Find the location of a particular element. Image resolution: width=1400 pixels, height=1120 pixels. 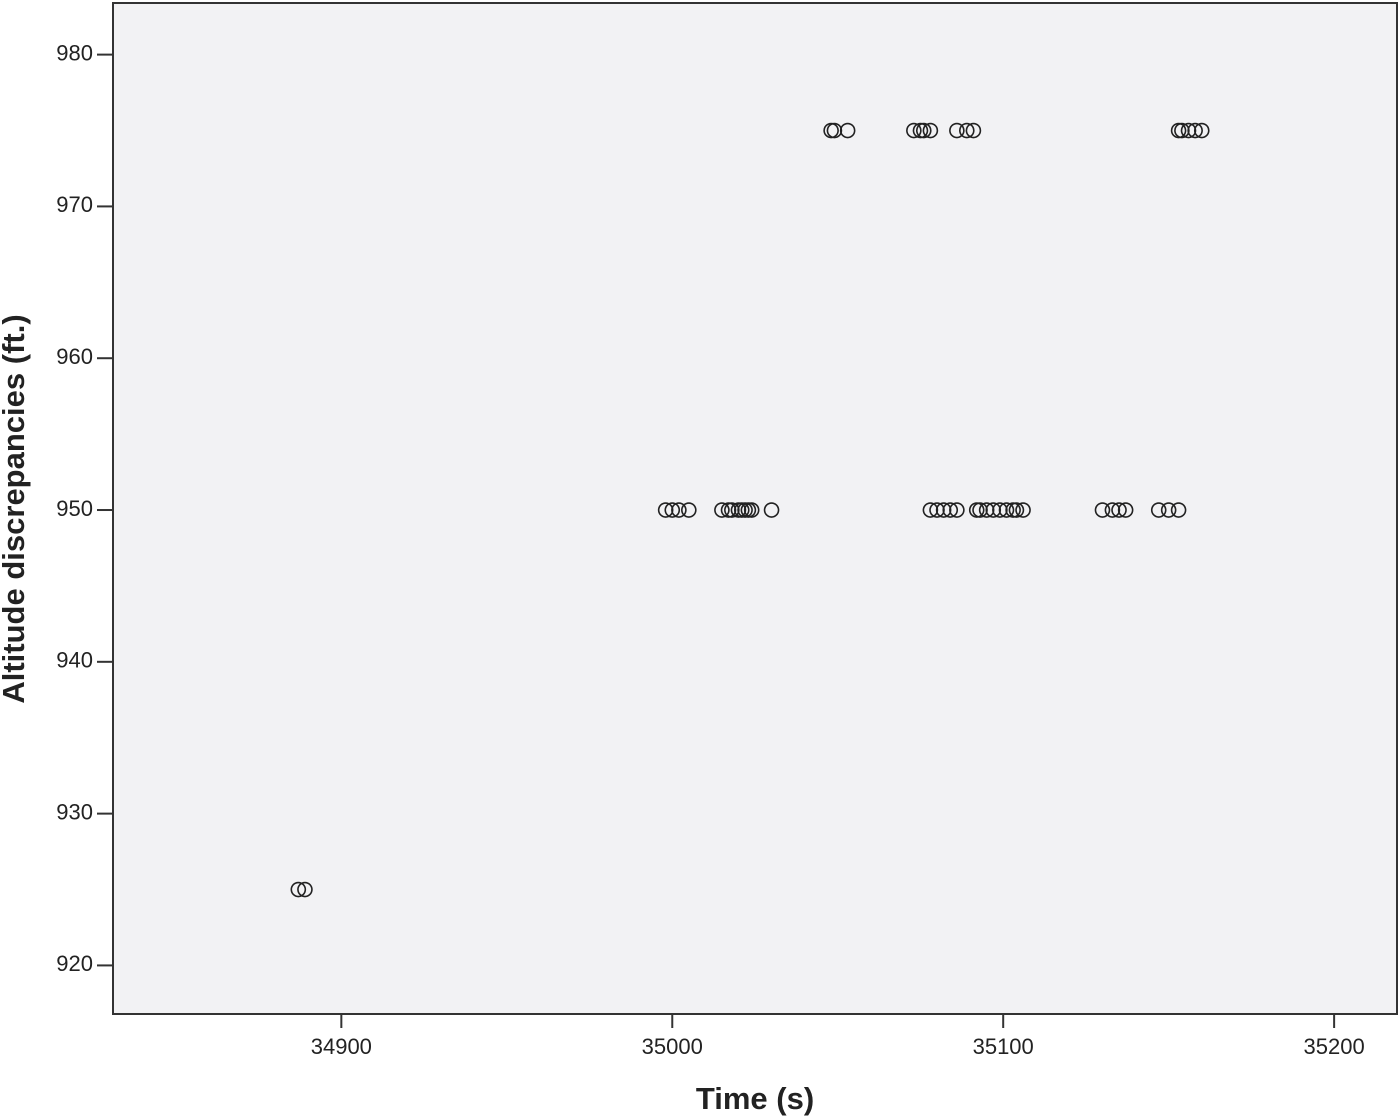

y-tick-label: 930 is located at coordinates (74, 811).